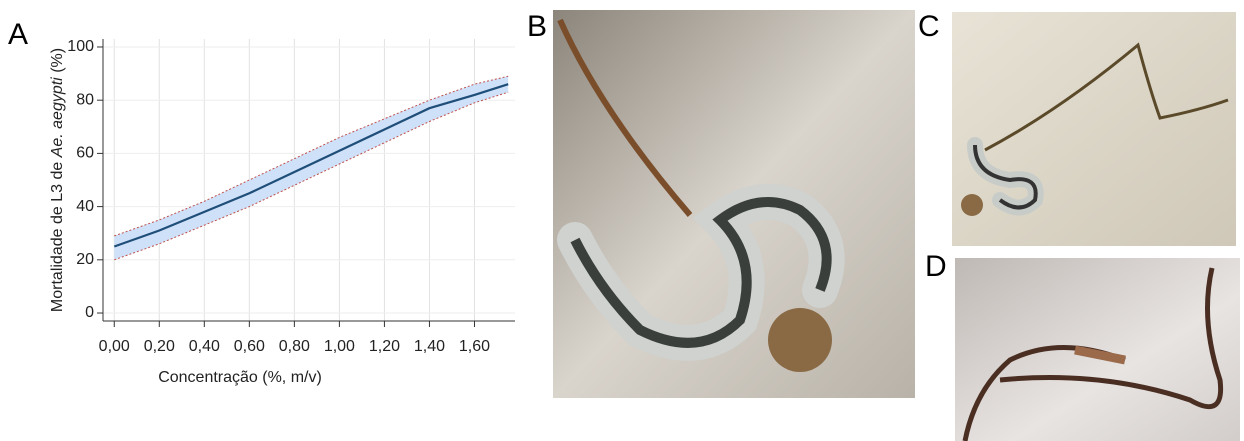 The width and height of the screenshot is (1244, 441). Describe the element at coordinates (929, 26) in the screenshot. I see `panel-label: C` at that location.